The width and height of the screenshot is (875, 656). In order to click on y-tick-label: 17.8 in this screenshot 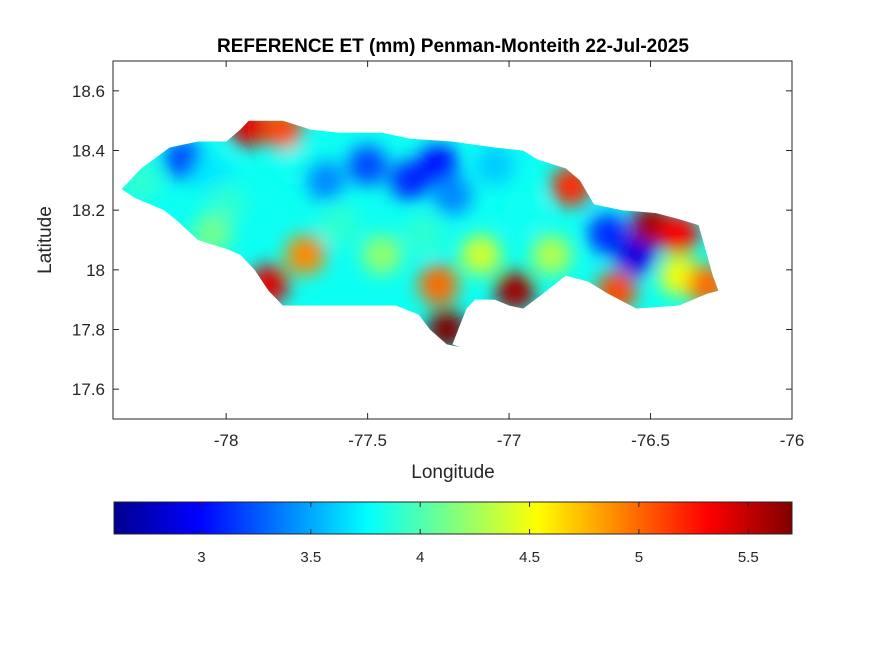, I will do `click(88, 330)`.